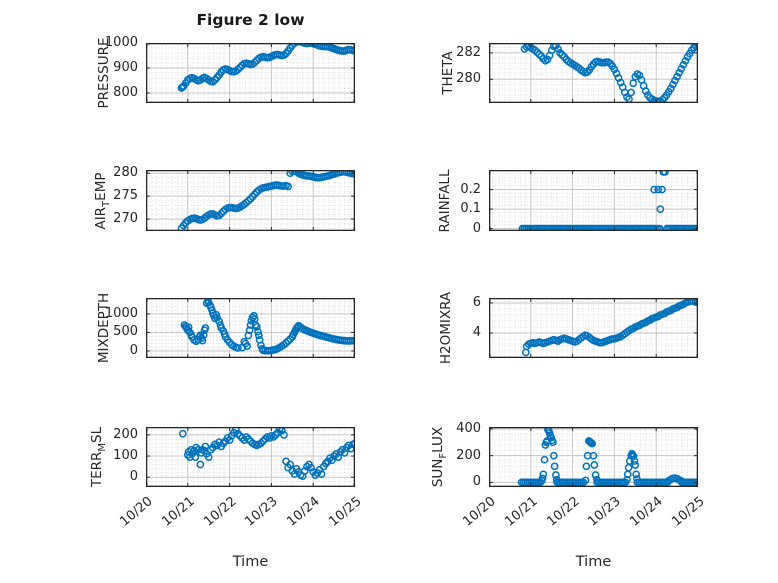 The width and height of the screenshot is (778, 583). Describe the element at coordinates (476, 332) in the screenshot. I see `y-tick-label: 4` at that location.